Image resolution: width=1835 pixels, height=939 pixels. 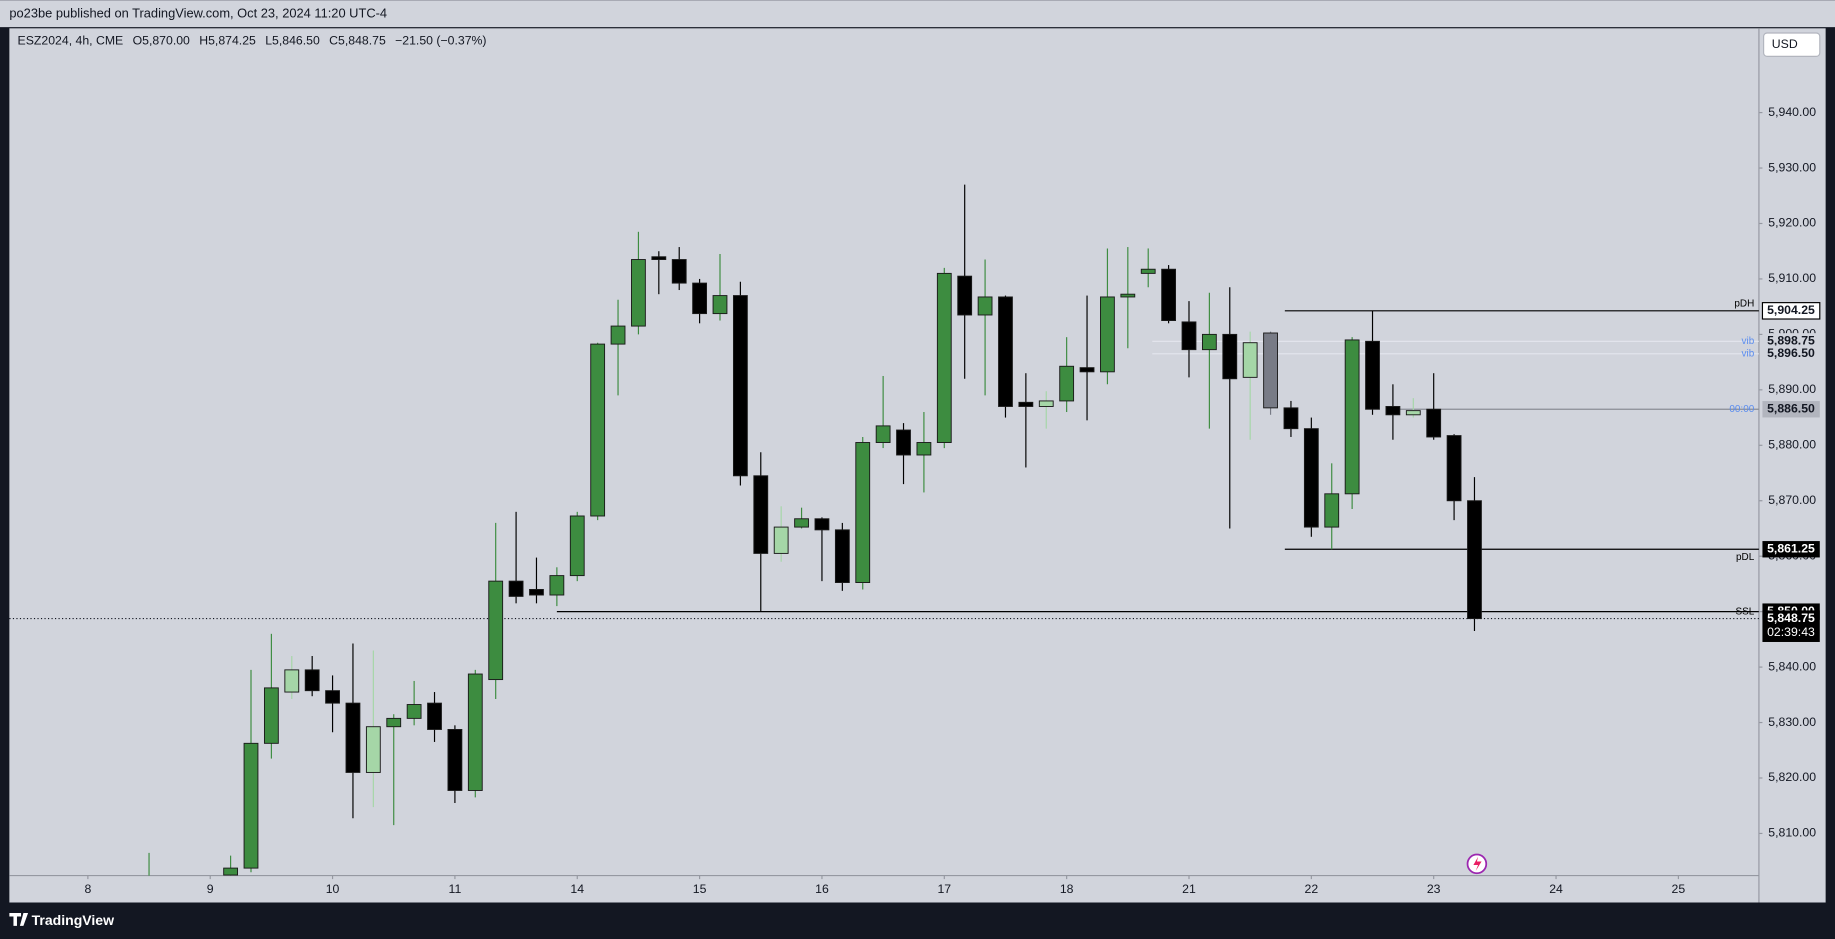 What do you see at coordinates (1679, 889) in the screenshot?
I see `x-tick-label: 25` at bounding box center [1679, 889].